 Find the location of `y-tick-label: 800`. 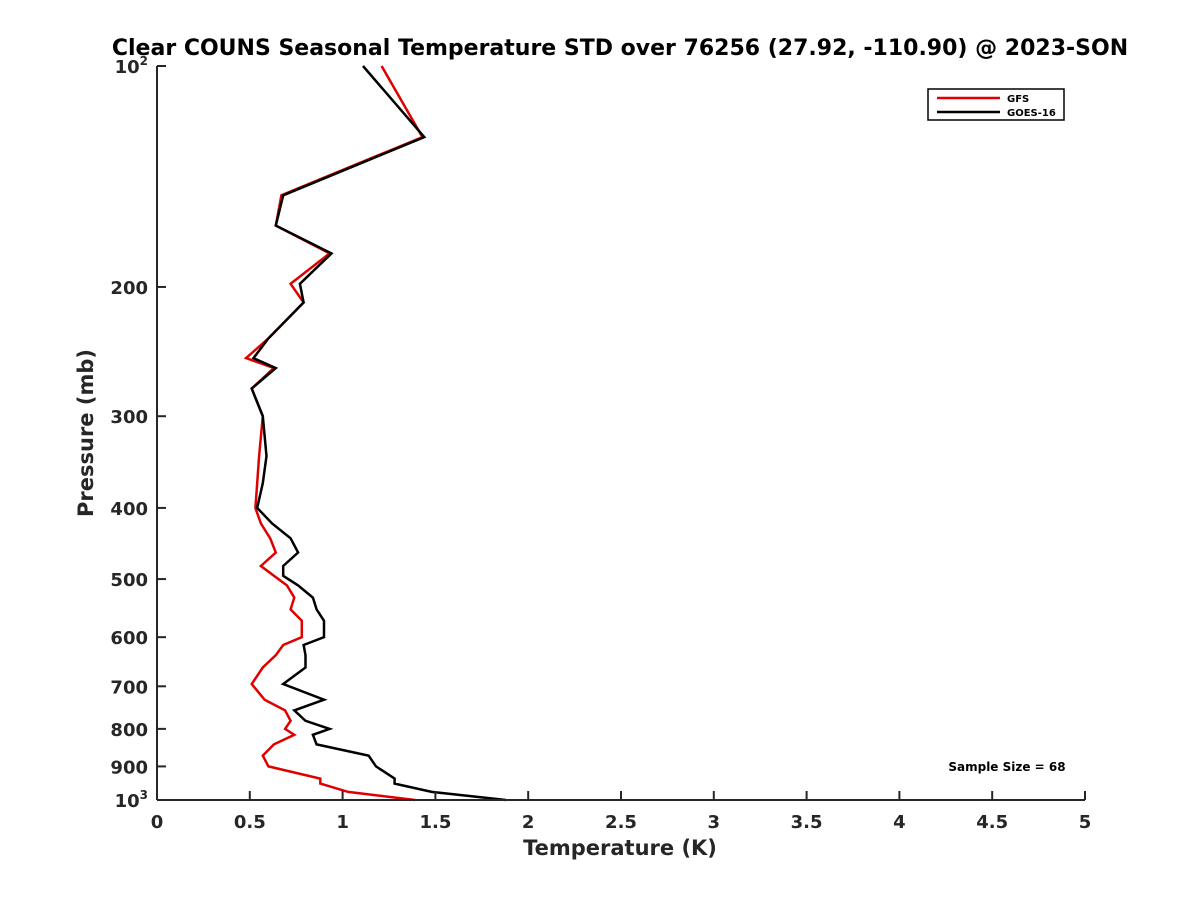

y-tick-label: 800 is located at coordinates (129, 730).